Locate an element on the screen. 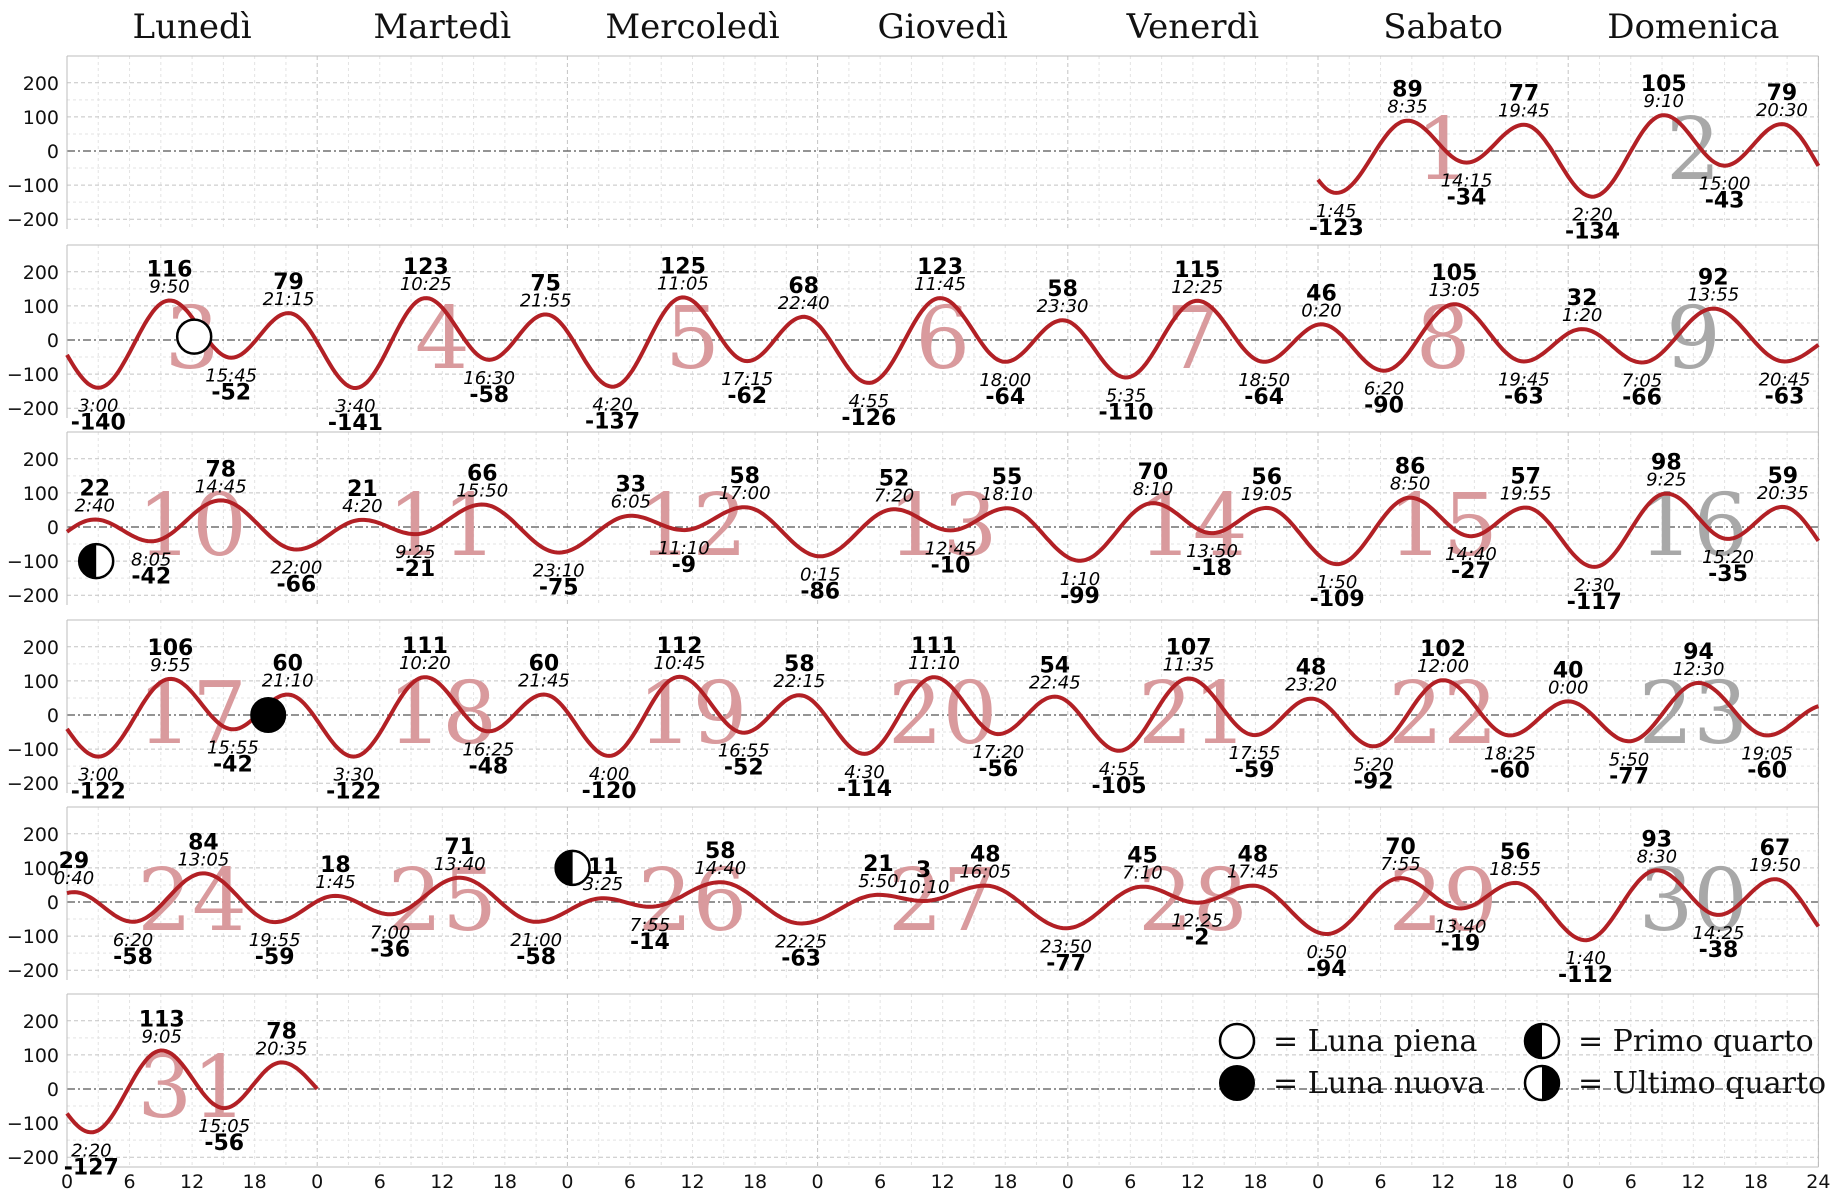 The height and width of the screenshot is (1193, 1836). extreme-value: -127 is located at coordinates (91, 1167).